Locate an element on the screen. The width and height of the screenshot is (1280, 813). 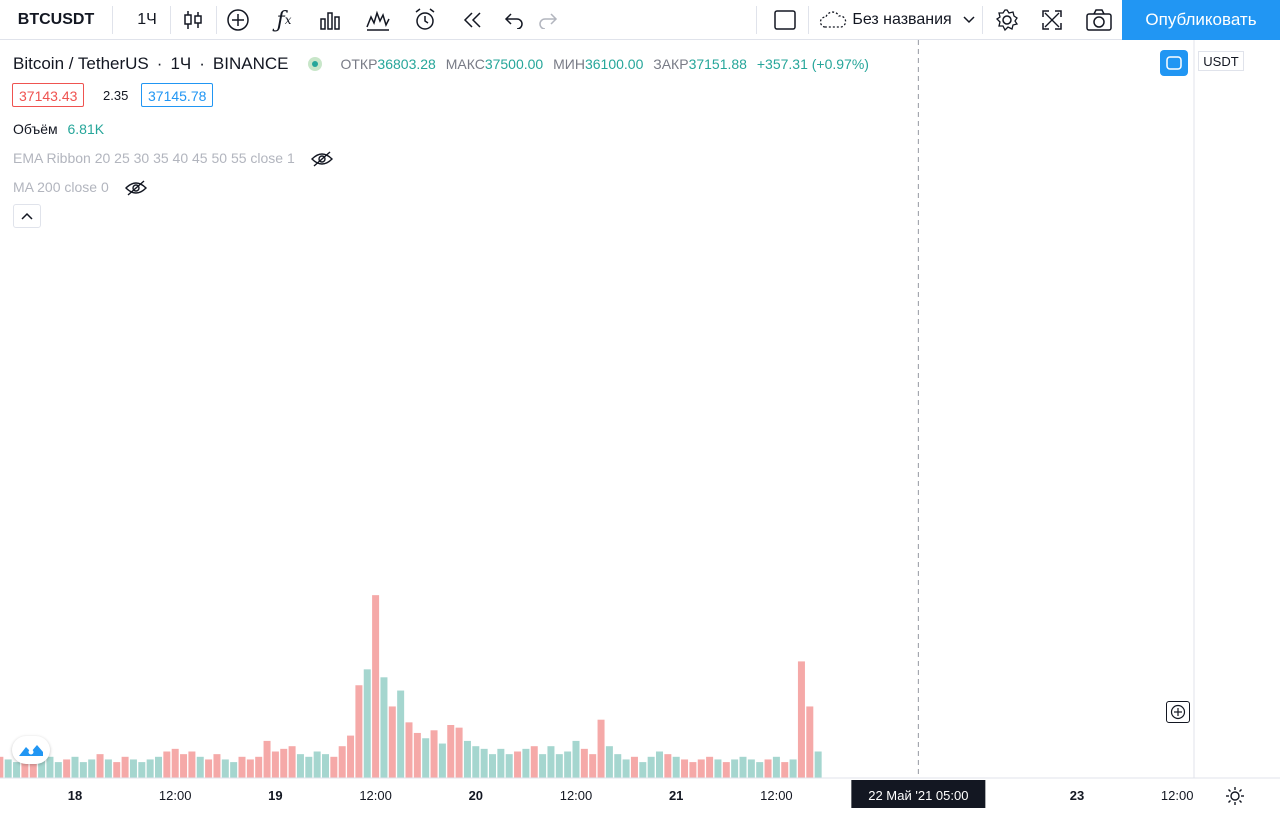
alert-icon is located at coordinates (425, 20).